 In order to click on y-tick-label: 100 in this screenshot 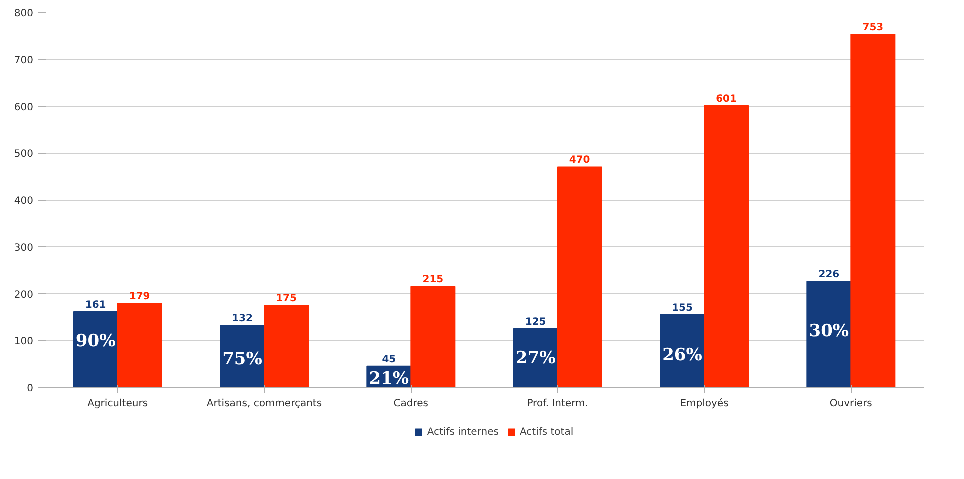, I will do `click(24, 342)`.